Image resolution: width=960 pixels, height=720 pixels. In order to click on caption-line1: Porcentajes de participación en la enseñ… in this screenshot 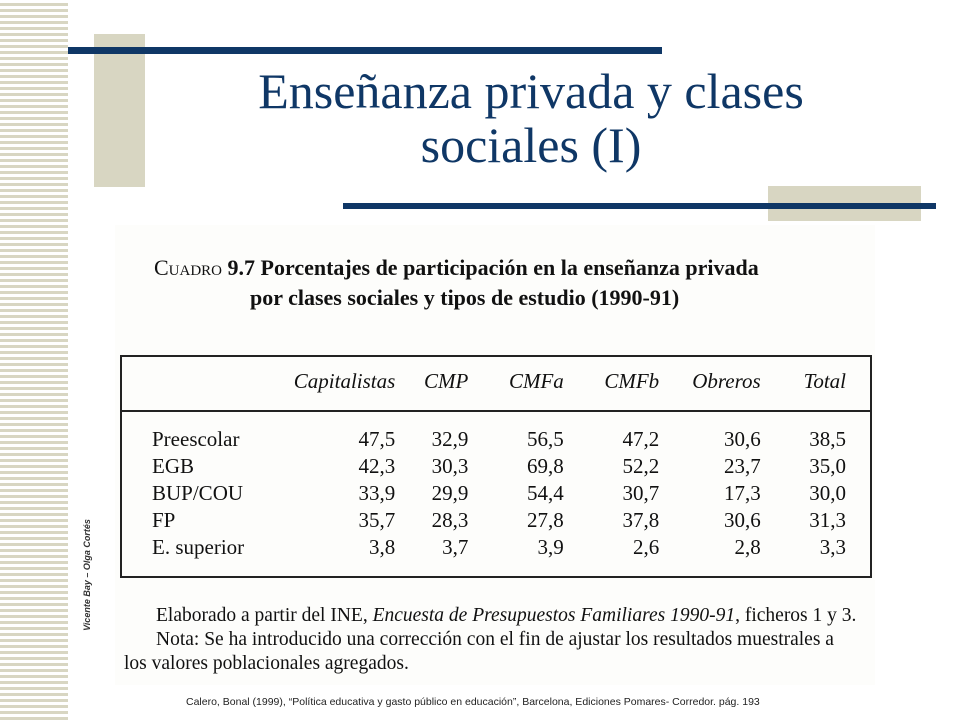, I will do `click(509, 267)`.